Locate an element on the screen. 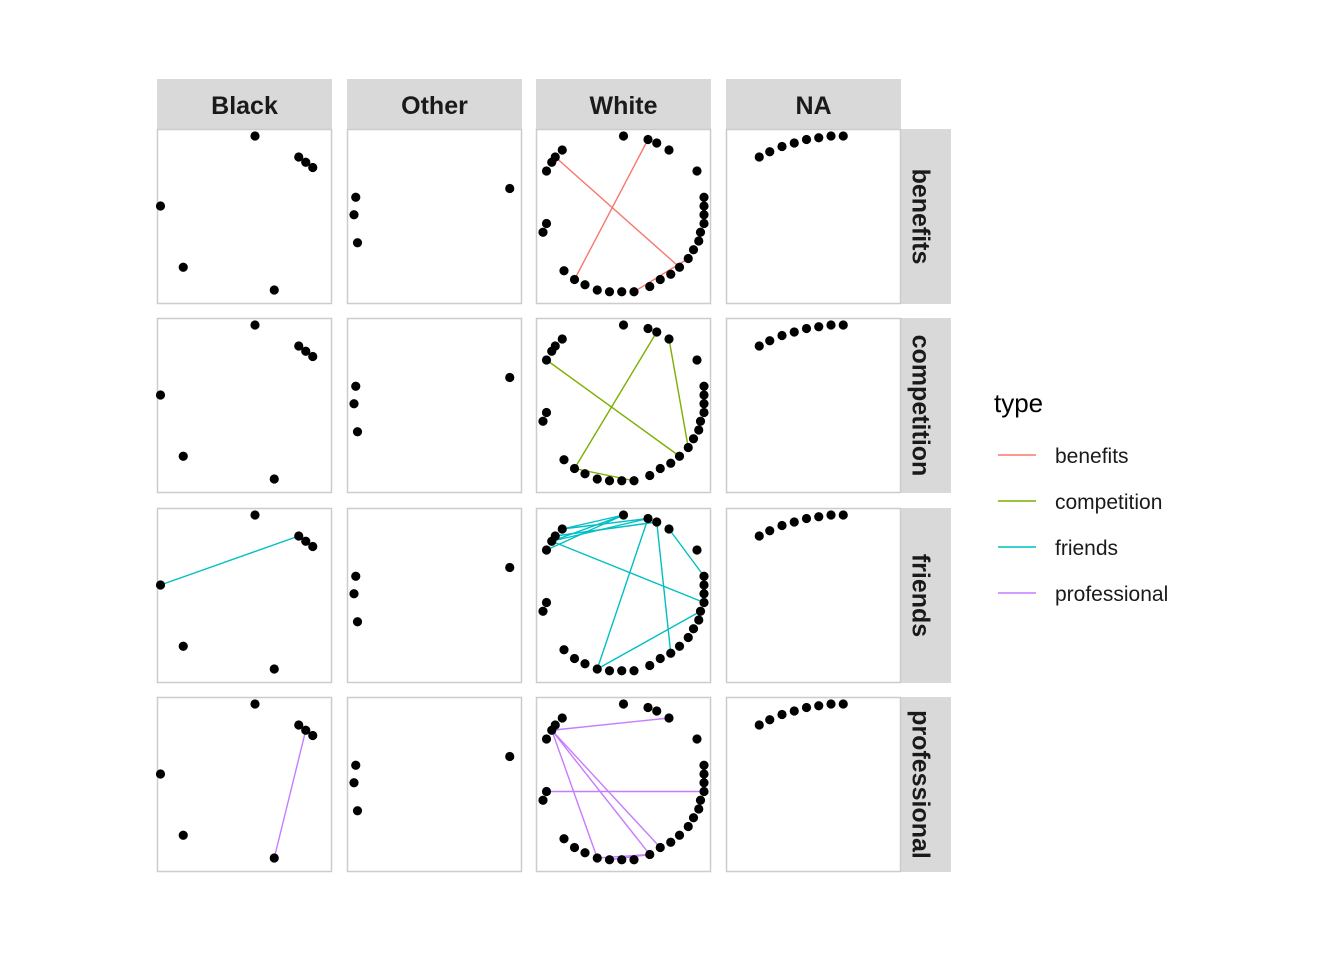  column-strip-na: NA is located at coordinates (813, 104).